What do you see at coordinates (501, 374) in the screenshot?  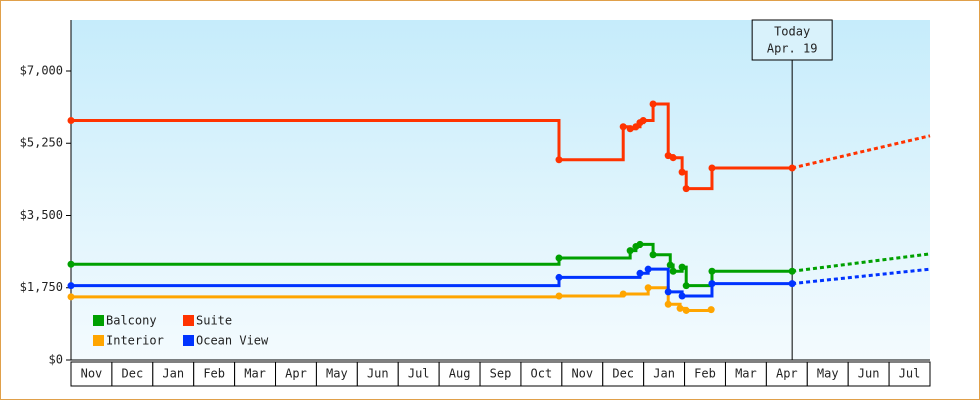 I see `x-tick-label: Sep` at bounding box center [501, 374].